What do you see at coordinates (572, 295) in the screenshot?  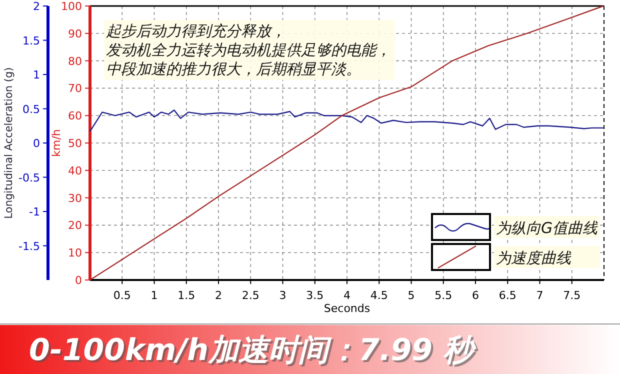 I see `x-tick-label: 7.5` at bounding box center [572, 295].